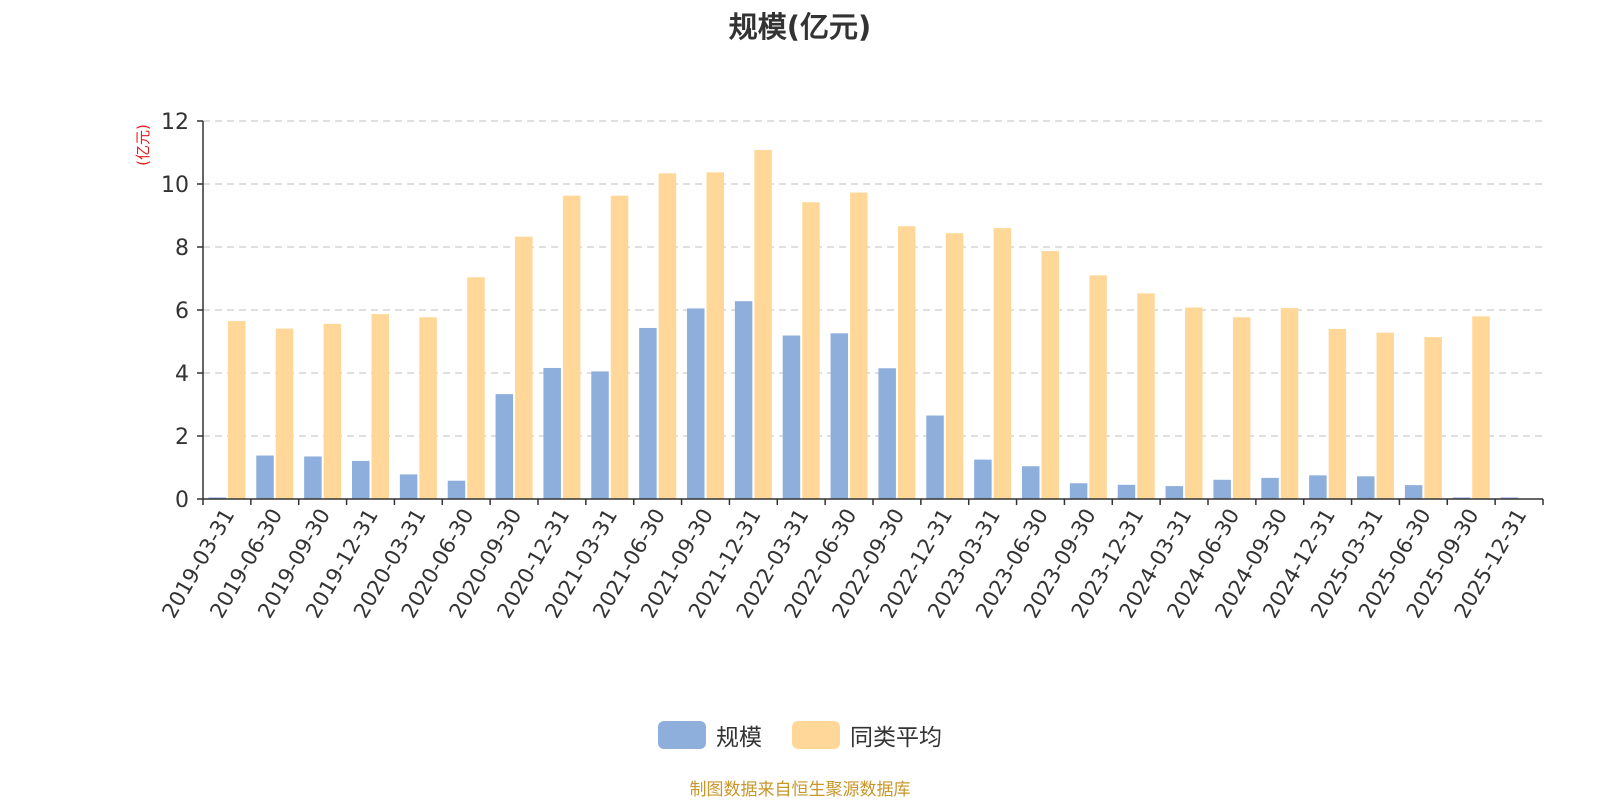 This screenshot has height=800, width=1600. Describe the element at coordinates (175, 122) in the screenshot. I see `y-tick-label: 12` at that location.